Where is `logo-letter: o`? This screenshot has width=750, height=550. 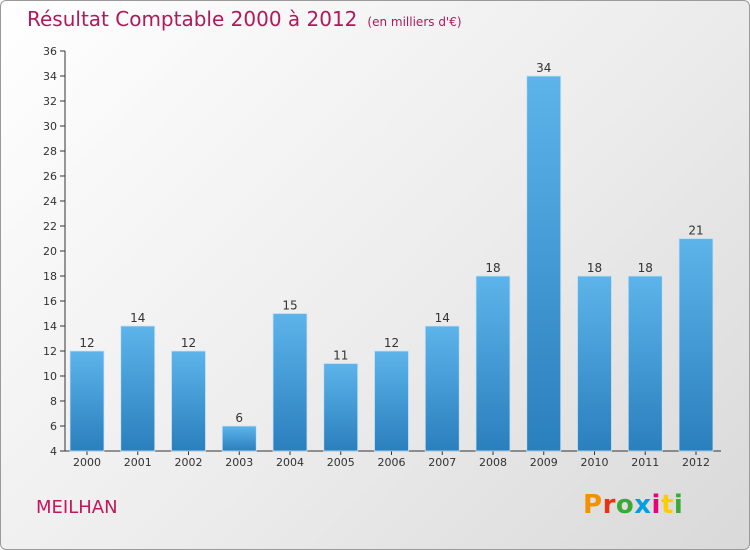
logo-letter: o is located at coordinates (625, 505).